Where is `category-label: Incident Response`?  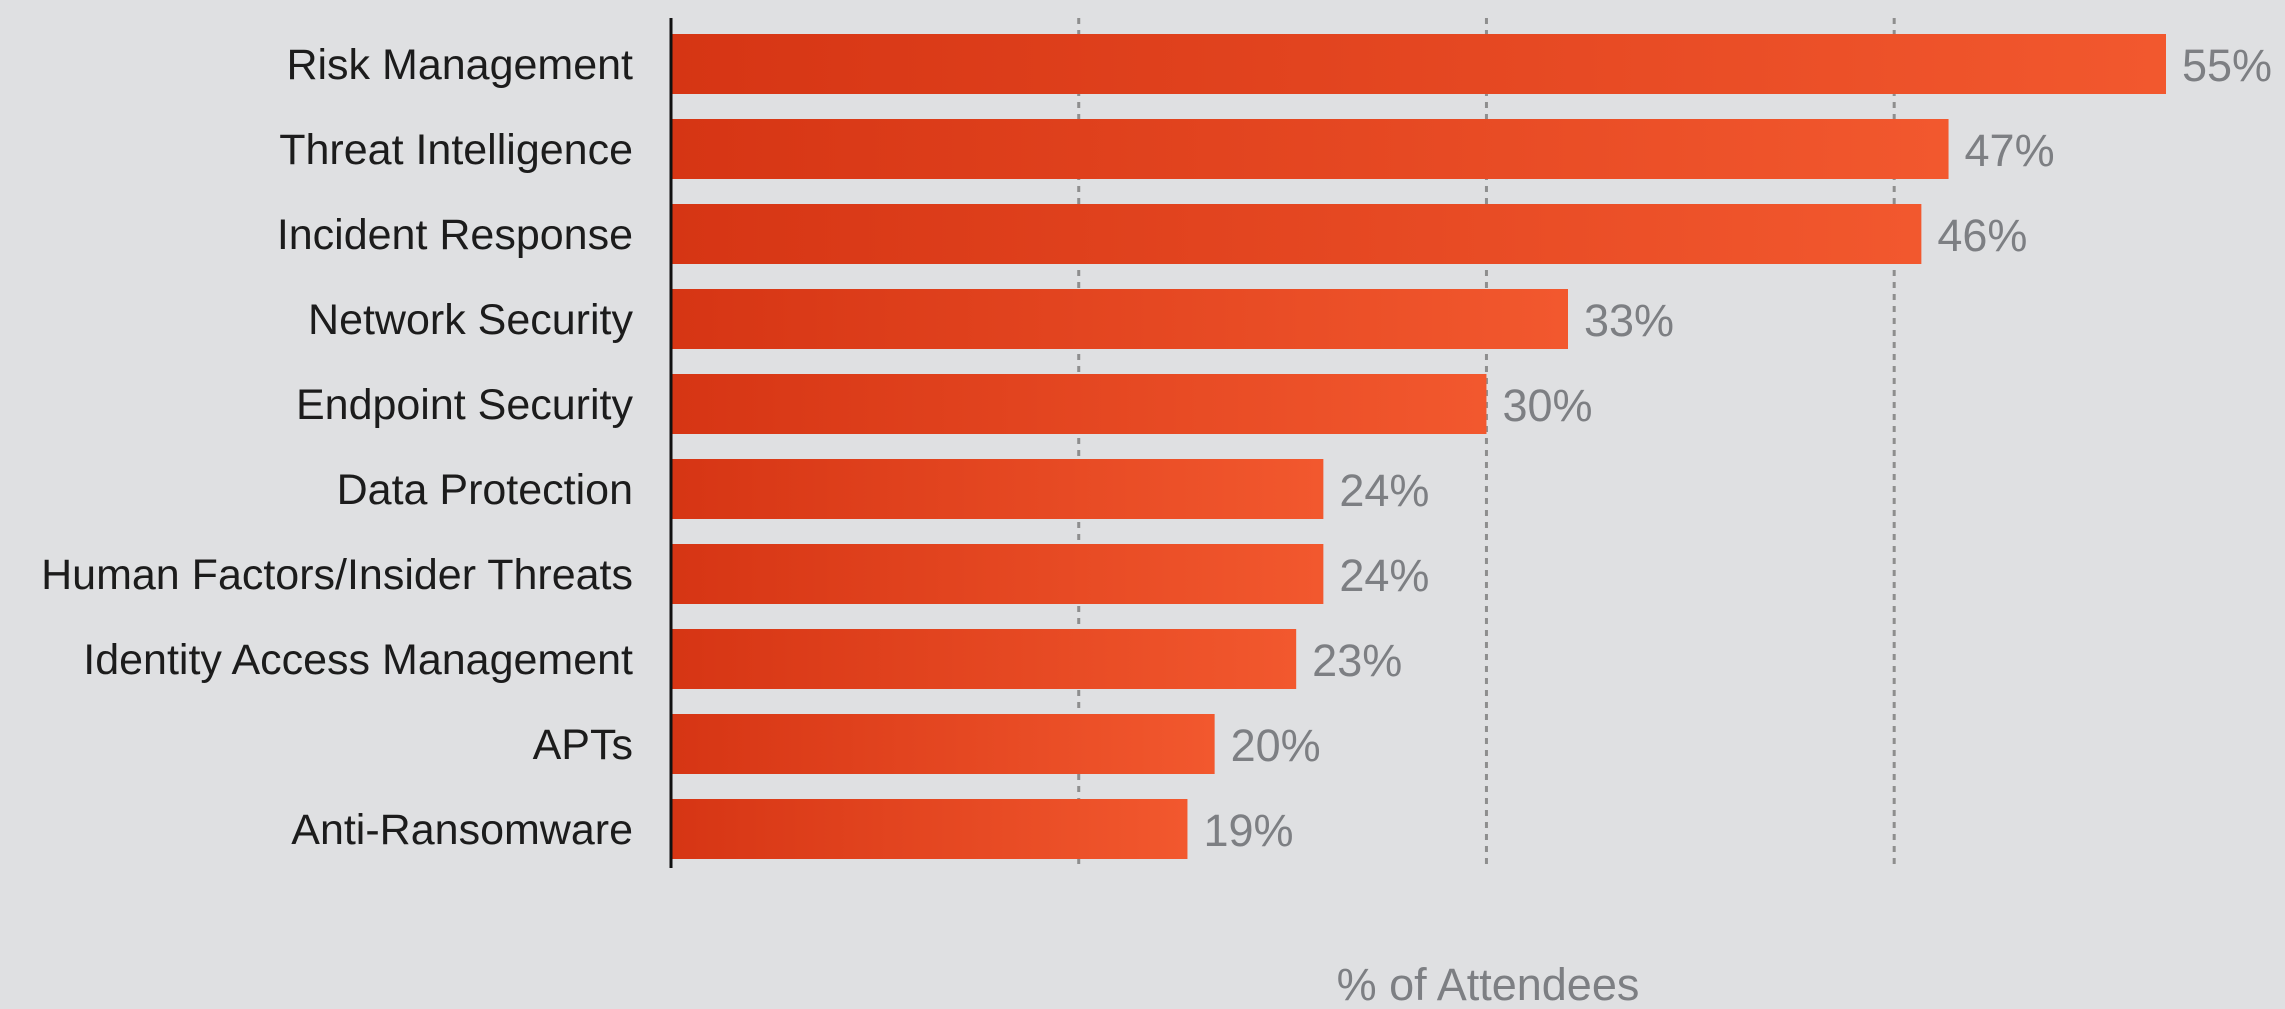 category-label: Incident Response is located at coordinates (455, 235).